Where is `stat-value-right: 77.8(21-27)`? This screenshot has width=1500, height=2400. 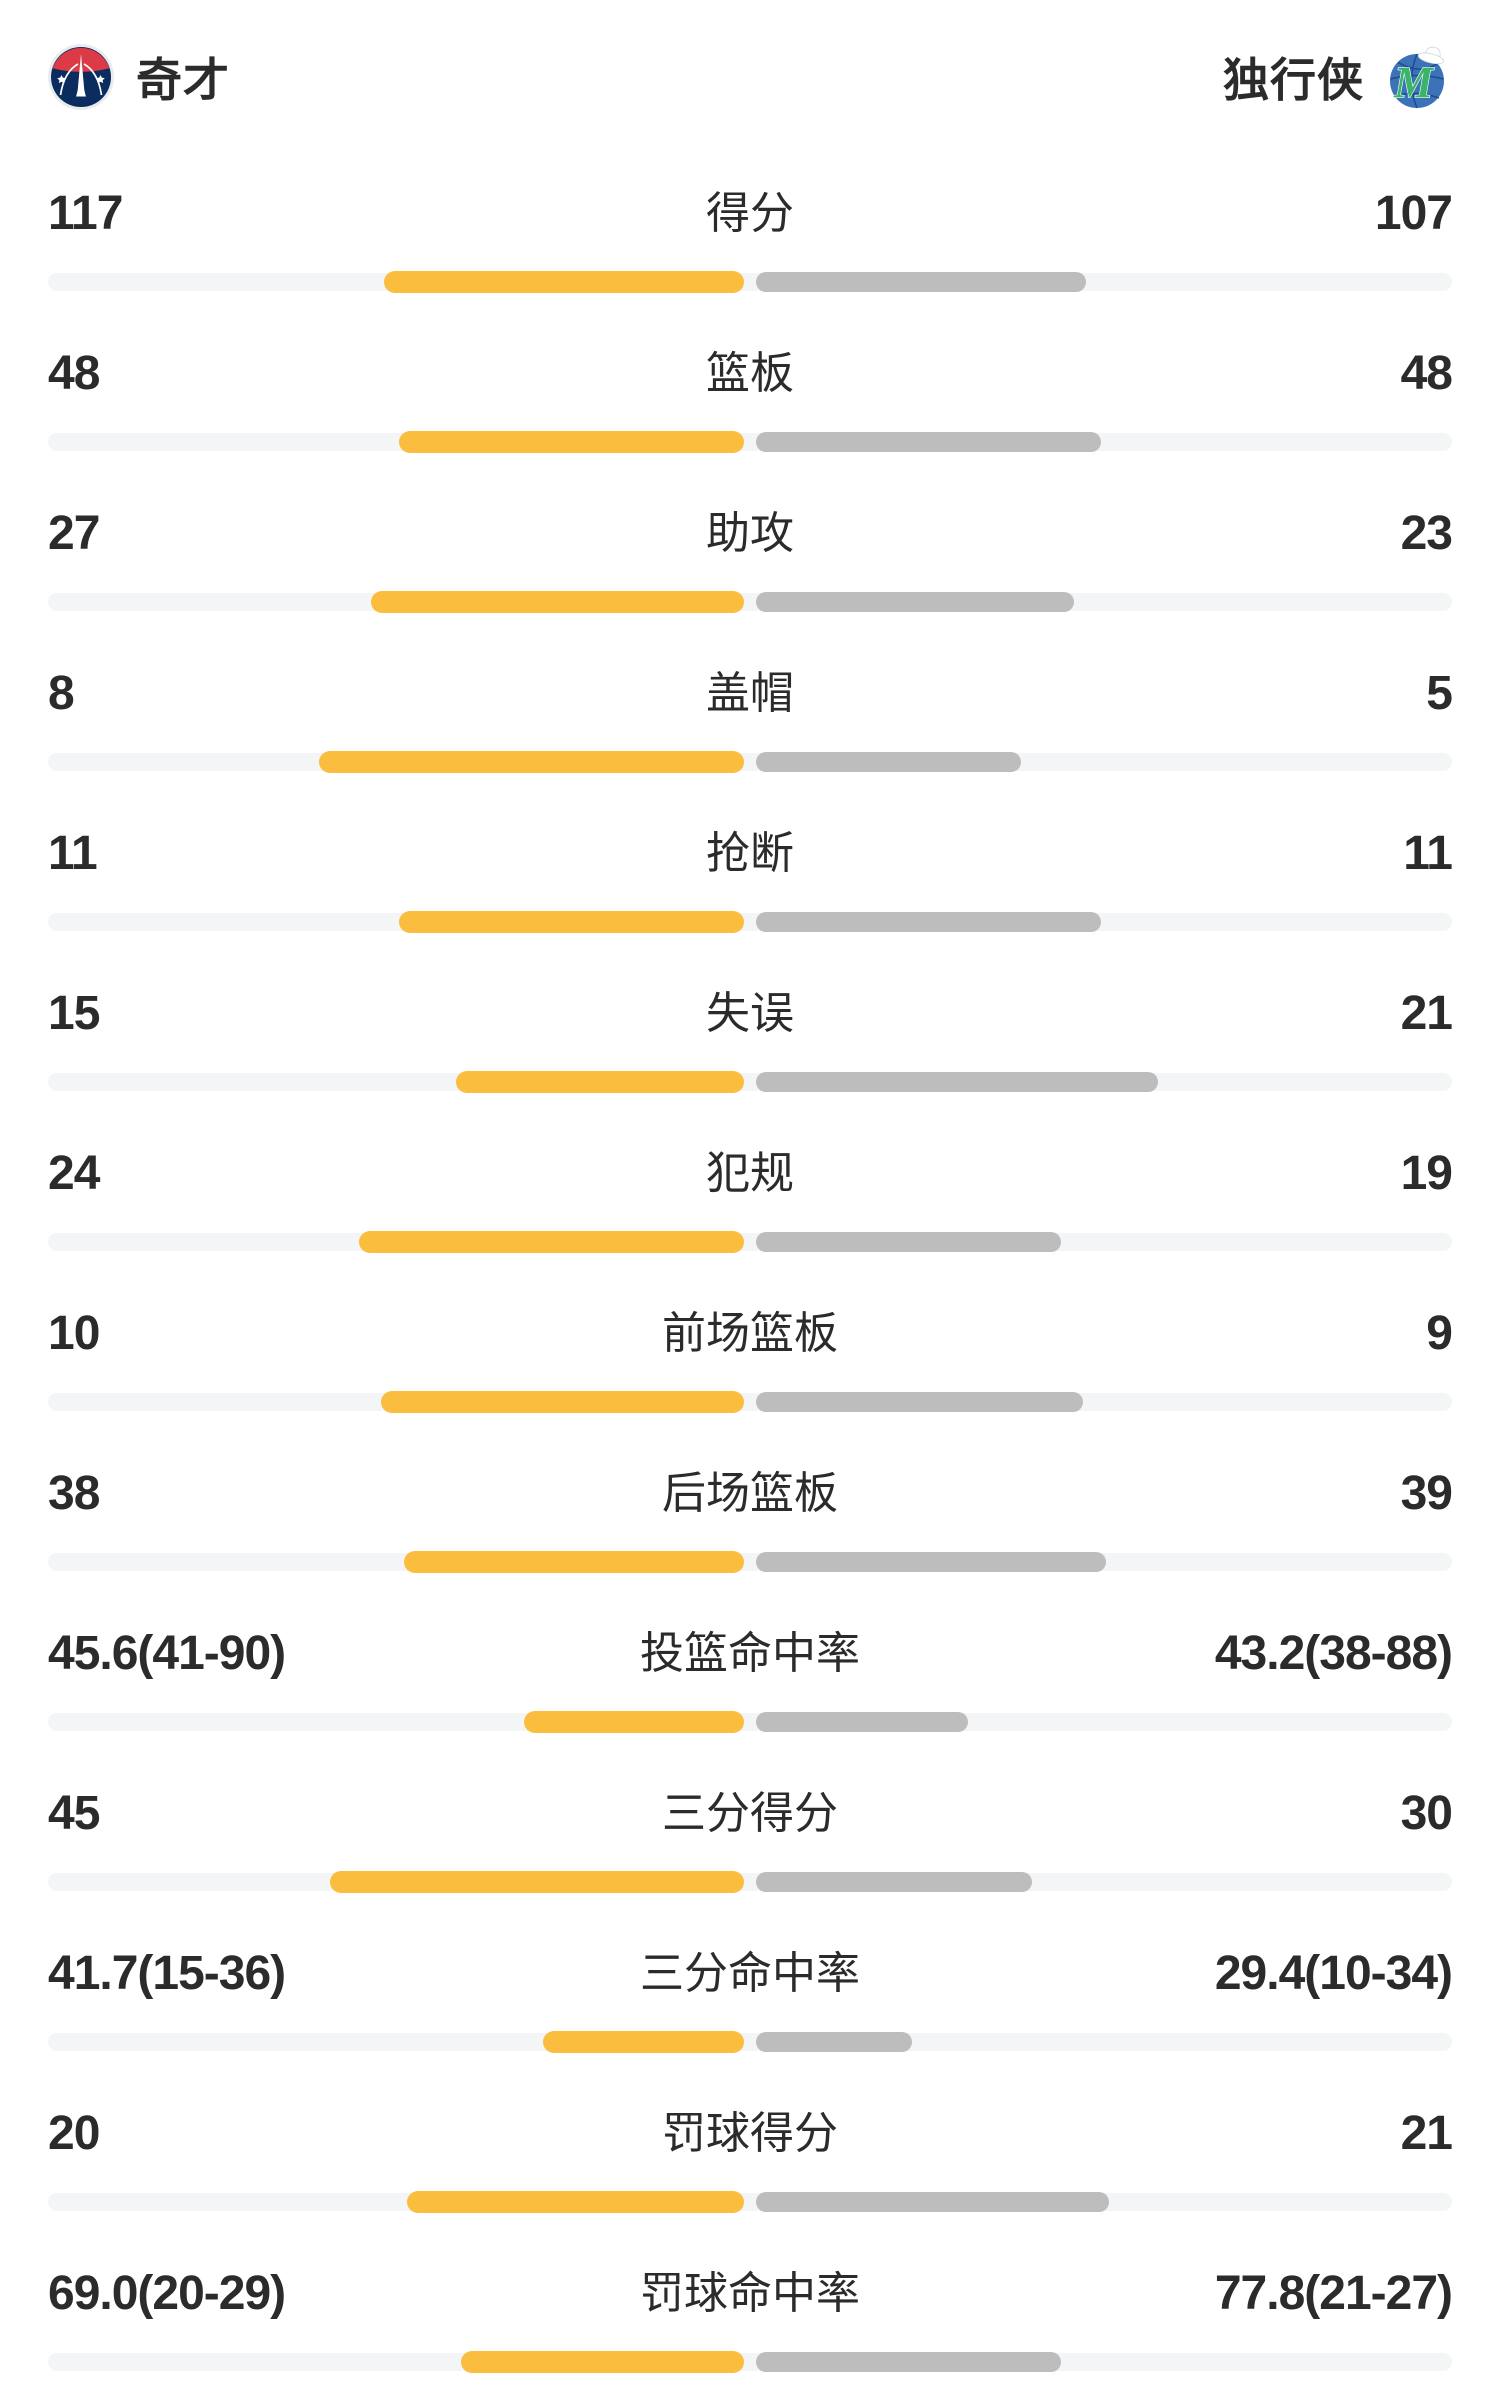 stat-value-right: 77.8(21-27) is located at coordinates (1333, 2293).